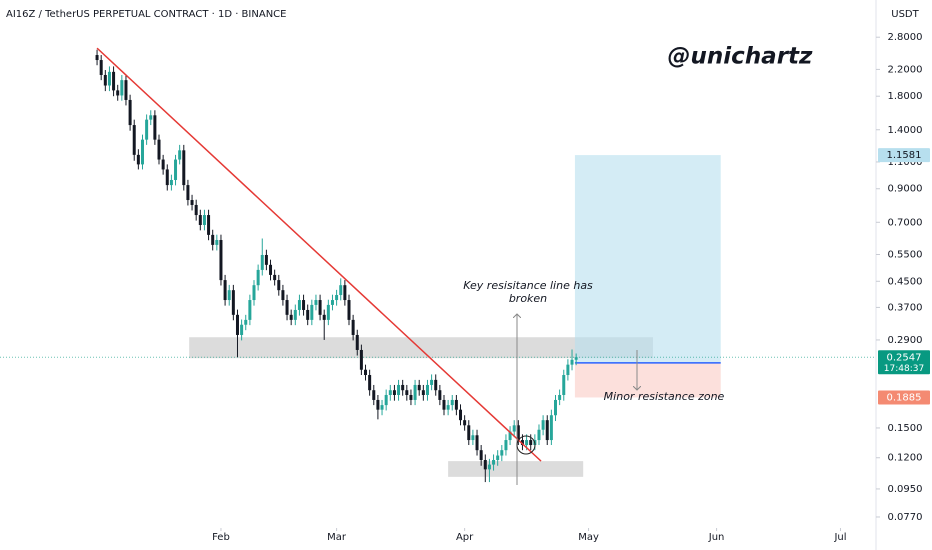  I want to click on x-tick-label: May, so click(588, 537).